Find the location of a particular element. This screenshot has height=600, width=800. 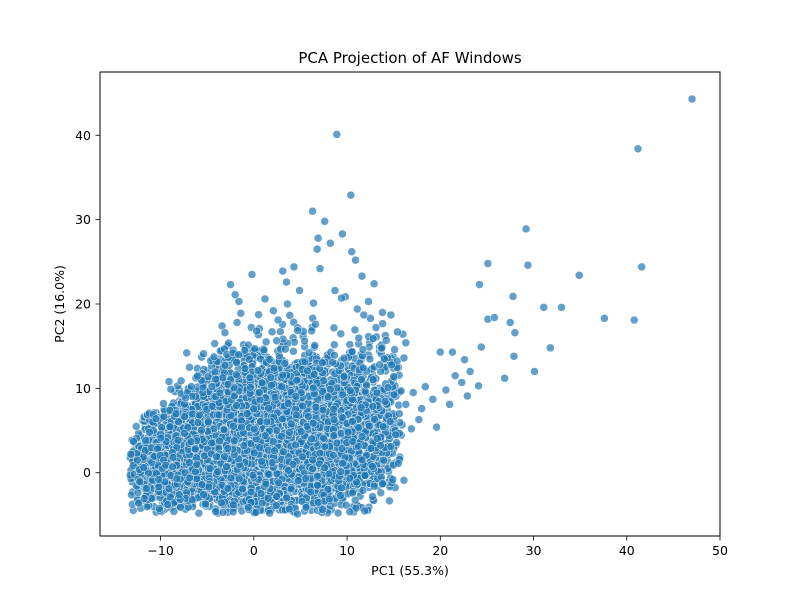

chart-title: PCA Projection of AF Windows is located at coordinates (410, 58).